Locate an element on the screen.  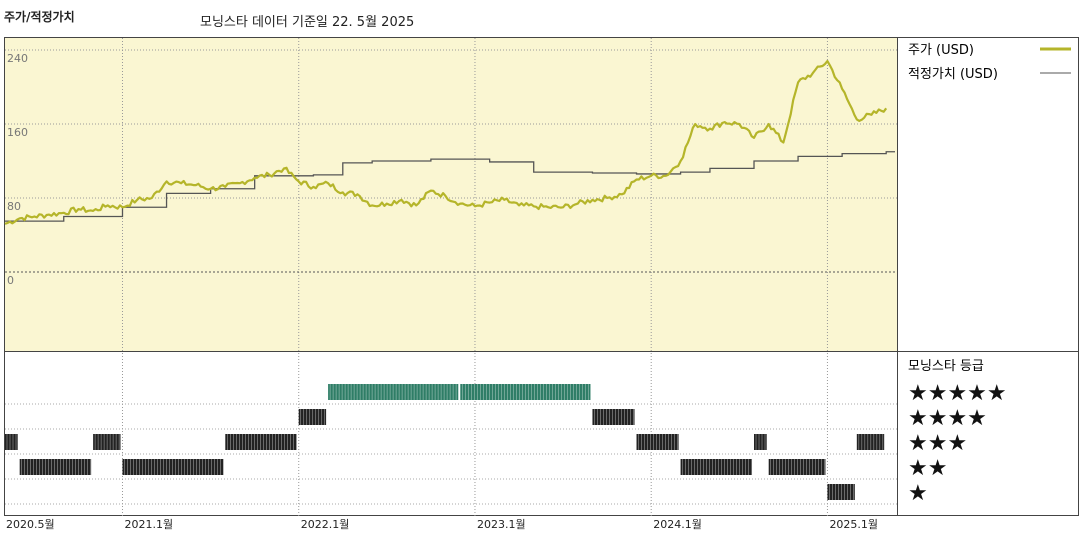
legend-fair-value-label: 적정가치 (USD) is located at coordinates (953, 74).